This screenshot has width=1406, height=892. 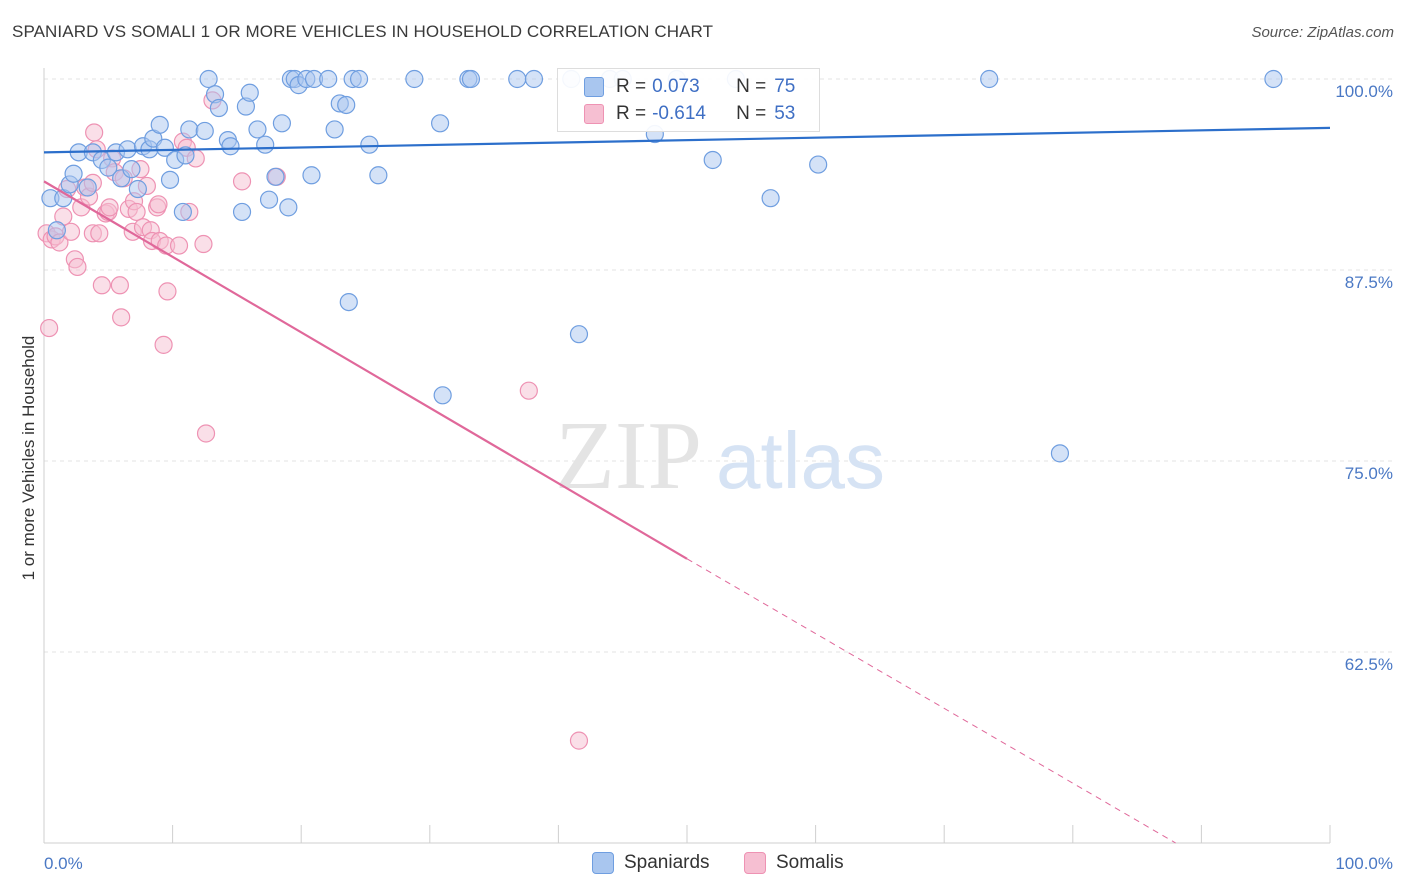 I want to click on n-value: 53, so click(x=785, y=113).